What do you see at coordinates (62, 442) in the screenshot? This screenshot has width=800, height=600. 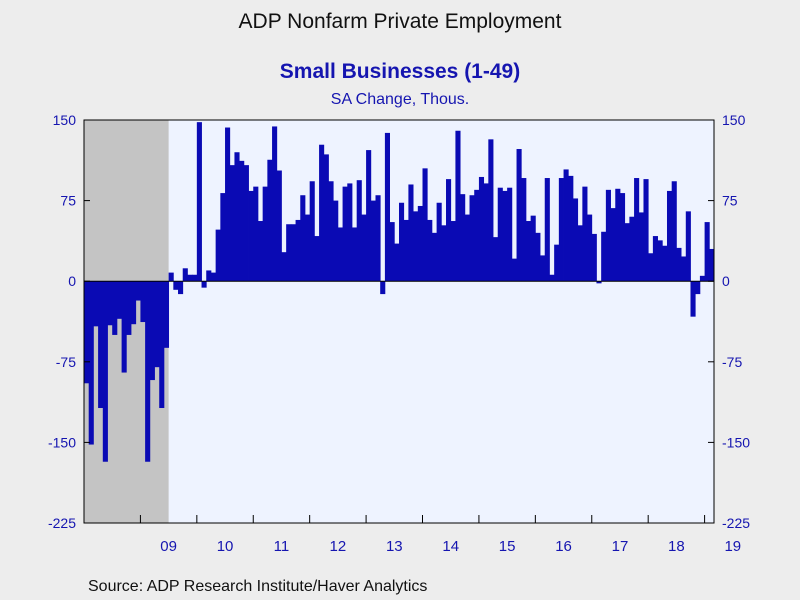 I see `y-tick-label-left: -150` at bounding box center [62, 442].